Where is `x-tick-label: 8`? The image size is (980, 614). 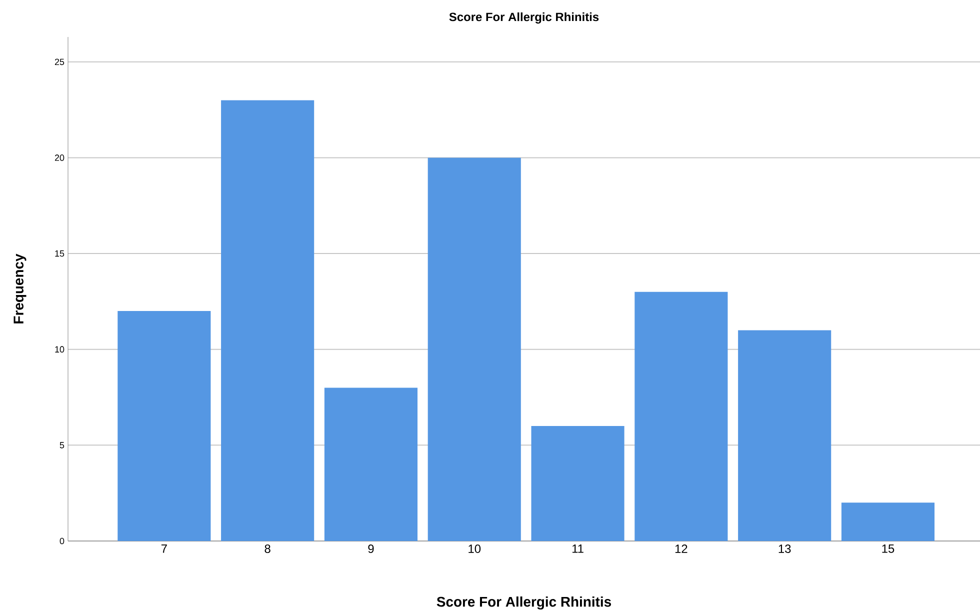
x-tick-label: 8 is located at coordinates (267, 548).